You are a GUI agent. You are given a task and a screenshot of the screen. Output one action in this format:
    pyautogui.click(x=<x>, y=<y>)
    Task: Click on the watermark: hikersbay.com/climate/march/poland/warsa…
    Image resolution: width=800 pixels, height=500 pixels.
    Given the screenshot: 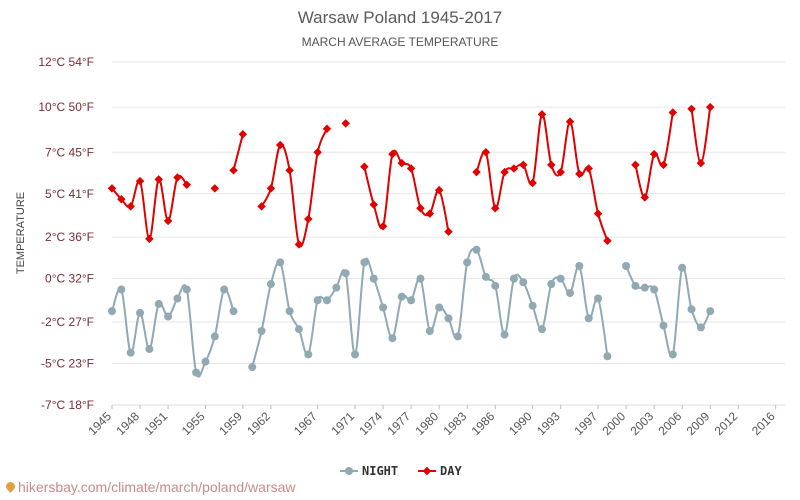 What is the action you would take?
    pyautogui.click(x=150, y=487)
    